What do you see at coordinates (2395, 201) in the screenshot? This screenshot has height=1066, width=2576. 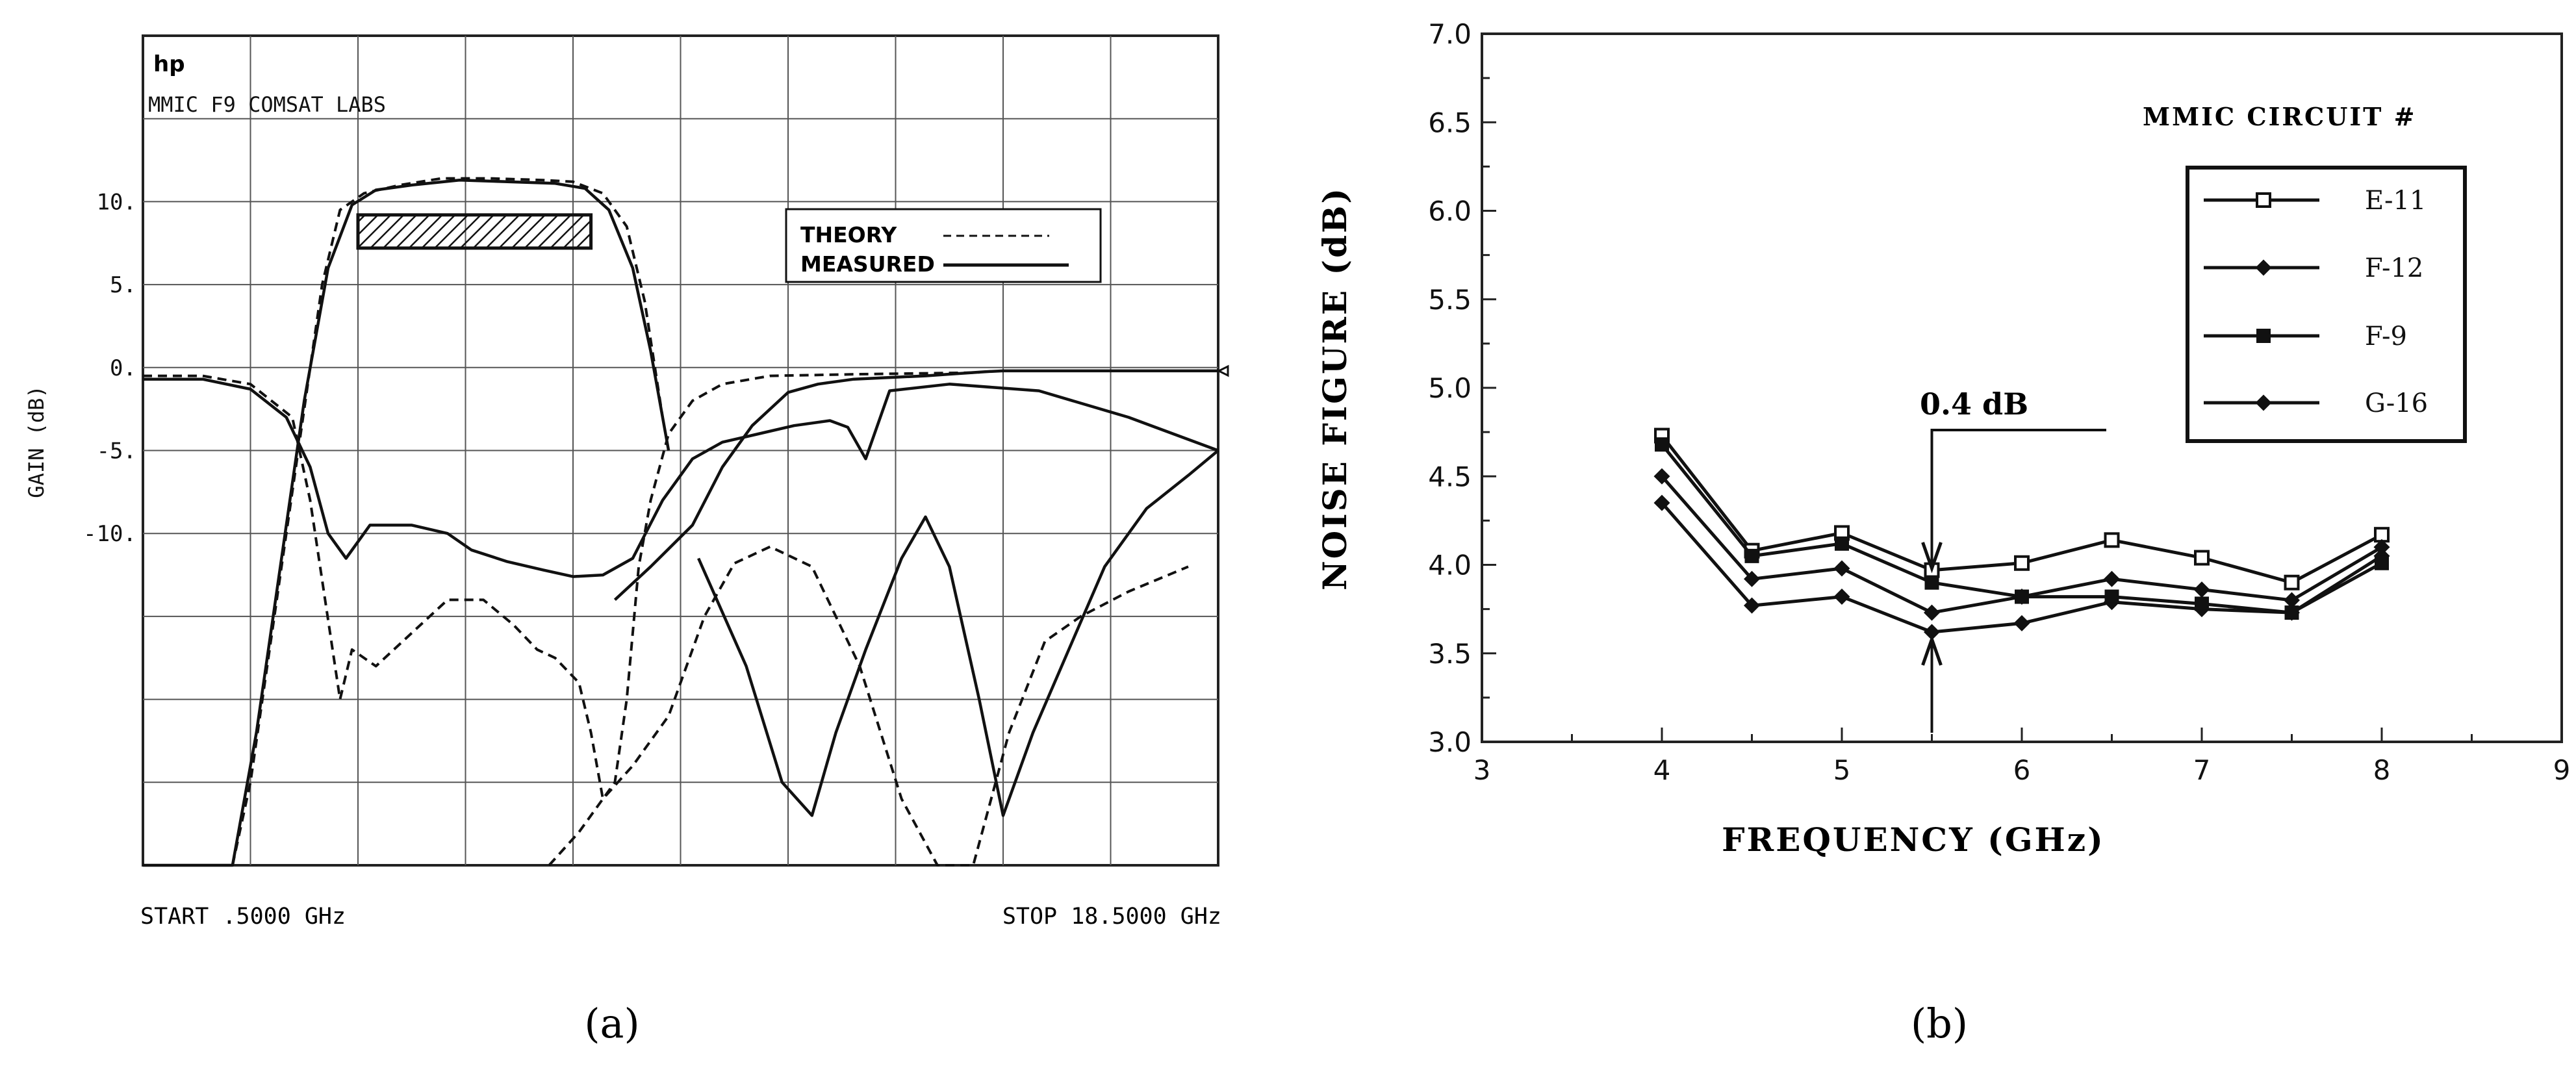 I see `legend-label-e-11: E-11` at bounding box center [2395, 201].